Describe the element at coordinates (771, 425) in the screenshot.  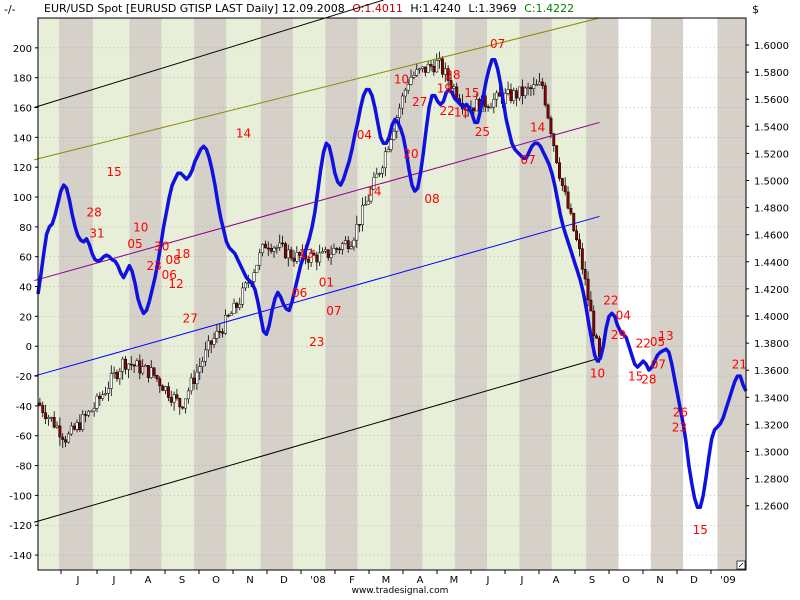
I see `right-tick-label: 1.3200` at that location.